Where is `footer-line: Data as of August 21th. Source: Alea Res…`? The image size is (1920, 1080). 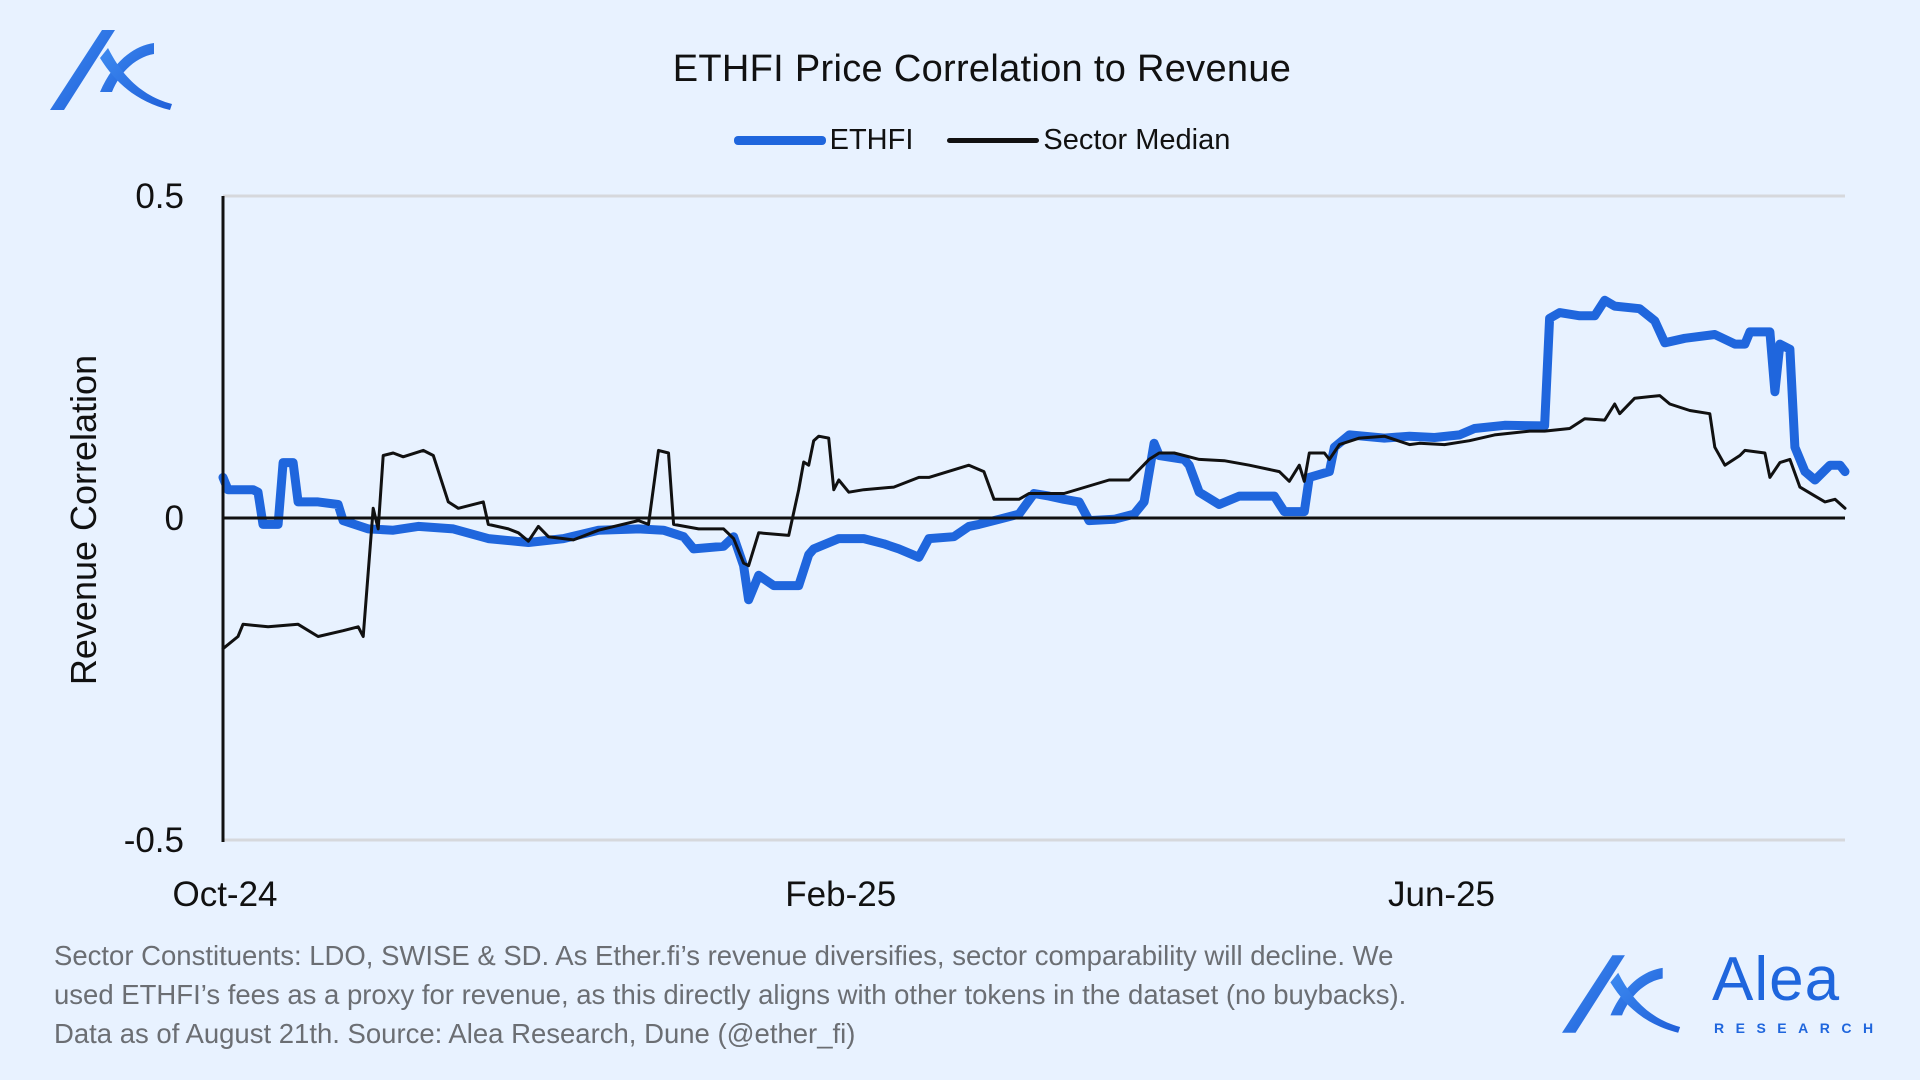 footer-line: Data as of August 21th. Source: Alea Res… is located at coordinates (455, 1033).